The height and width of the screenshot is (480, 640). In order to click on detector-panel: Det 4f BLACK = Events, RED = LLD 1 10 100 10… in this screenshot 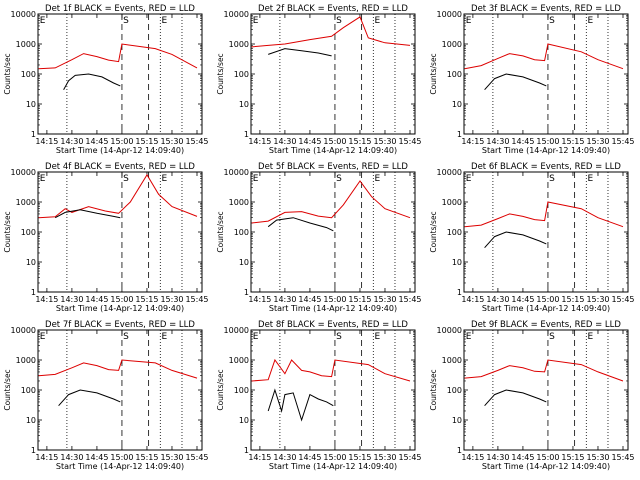, I will do `click(106, 237)`.